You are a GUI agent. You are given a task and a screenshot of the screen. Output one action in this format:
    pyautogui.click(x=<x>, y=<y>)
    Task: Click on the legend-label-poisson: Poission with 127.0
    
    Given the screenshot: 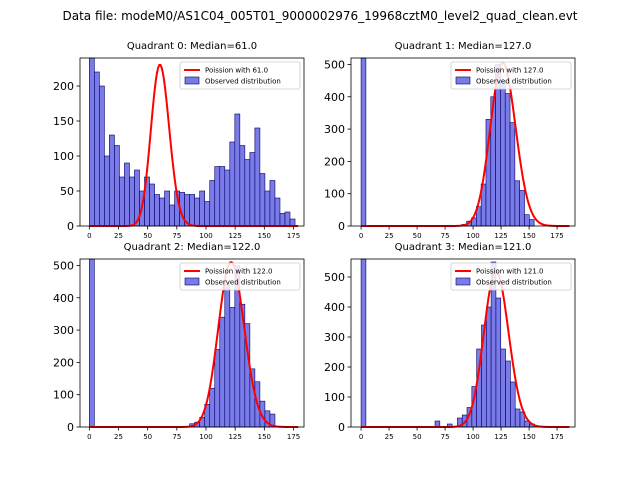 What is the action you would take?
    pyautogui.click(x=510, y=71)
    